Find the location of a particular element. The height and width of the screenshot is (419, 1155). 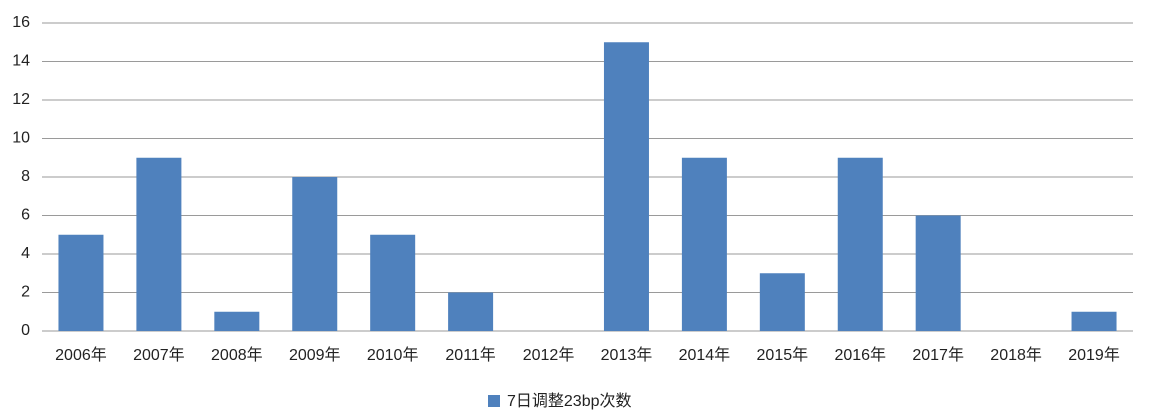

x-tick-label: 2012年 is located at coordinates (549, 355).